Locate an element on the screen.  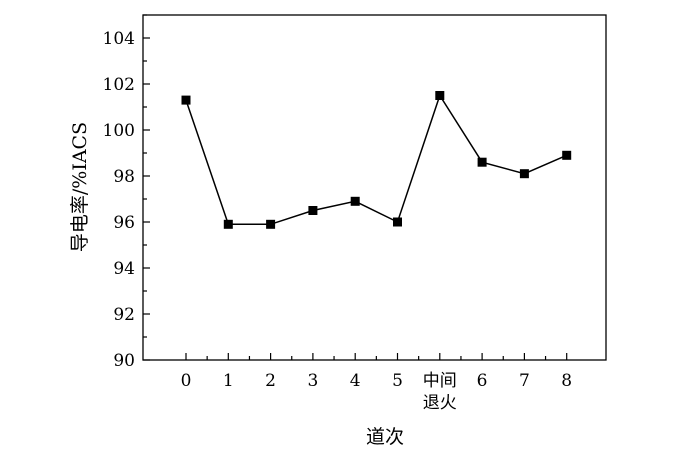
x-tick-label: 1 is located at coordinates (228, 381).